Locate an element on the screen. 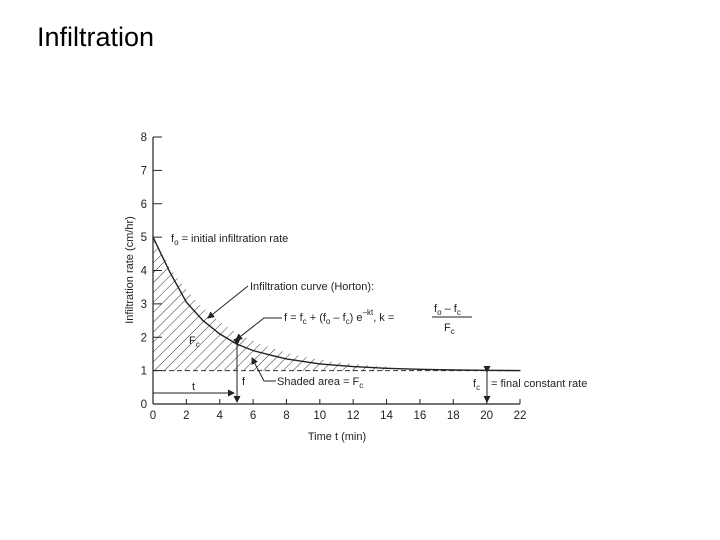 This screenshot has width=720, height=540. annotation-curve-label: Infiltration curve (Horton): is located at coordinates (312, 287).